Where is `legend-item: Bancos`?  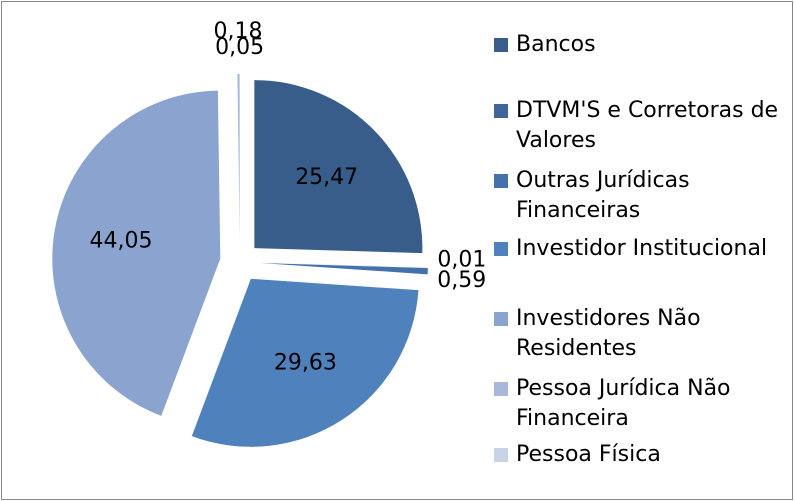 legend-item: Bancos is located at coordinates (639, 45).